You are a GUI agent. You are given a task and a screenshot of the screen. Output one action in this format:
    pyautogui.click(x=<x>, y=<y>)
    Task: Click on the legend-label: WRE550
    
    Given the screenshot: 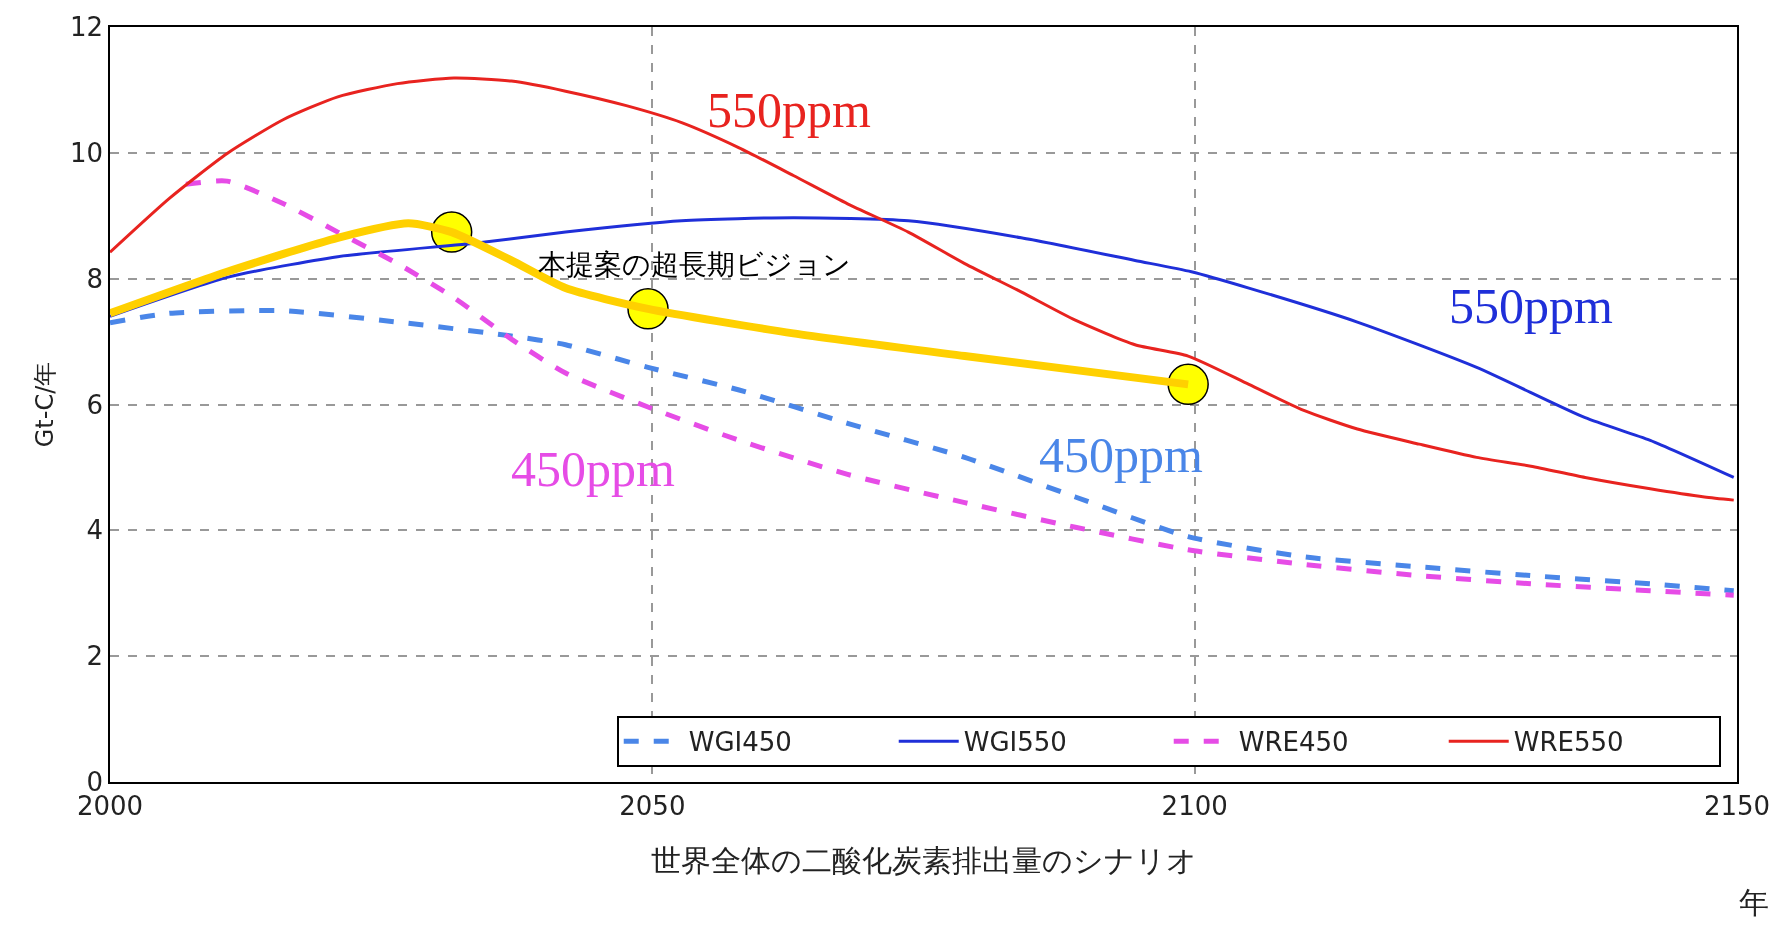 What is the action you would take?
    pyautogui.click(x=1568, y=742)
    